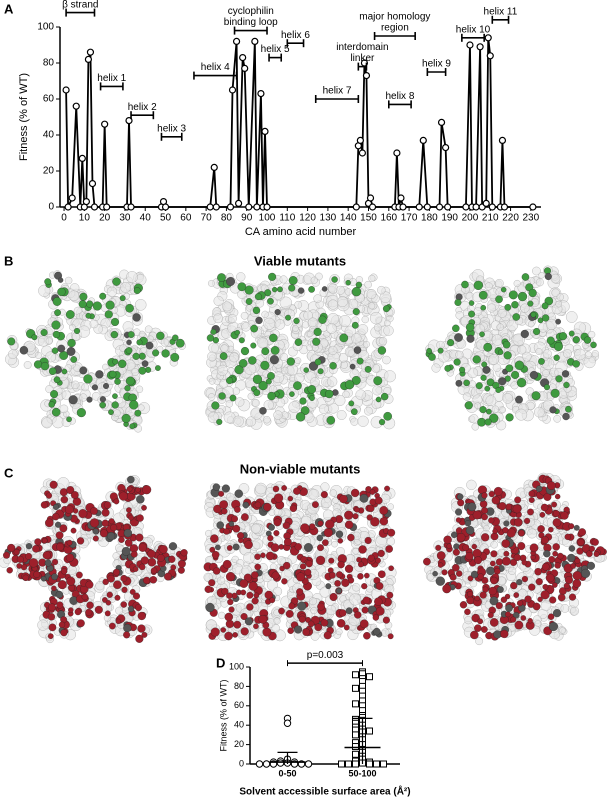 Image resolution: width=609 pixels, height=805 pixels. I want to click on y-tick-label: 0, so click(51, 207).